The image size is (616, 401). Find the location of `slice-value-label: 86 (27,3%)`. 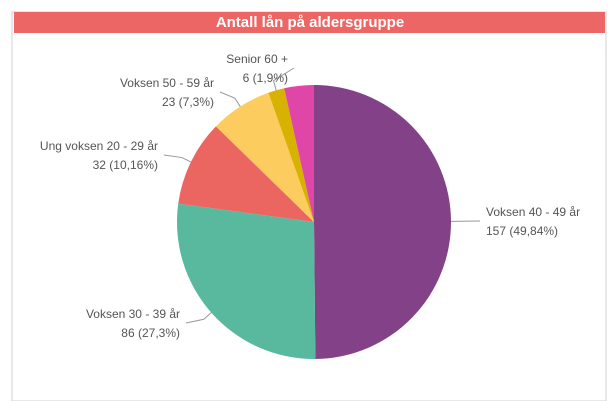

slice-value-label: 86 (27,3%) is located at coordinates (150, 333).